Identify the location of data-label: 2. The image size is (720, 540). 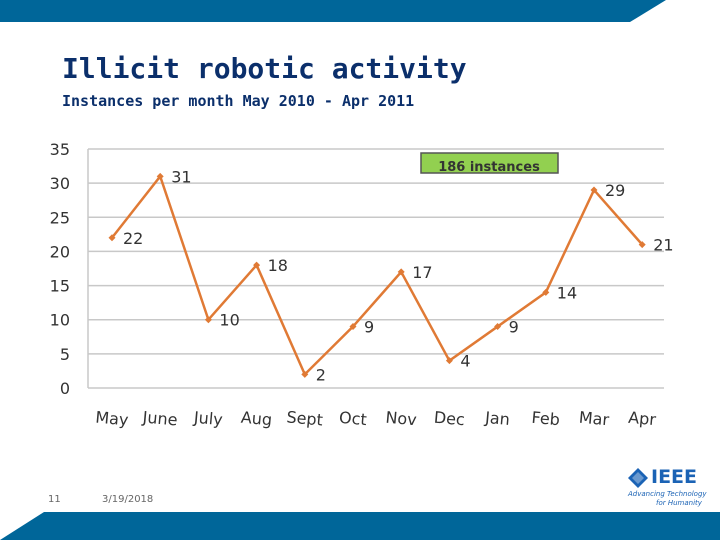
(321, 374).